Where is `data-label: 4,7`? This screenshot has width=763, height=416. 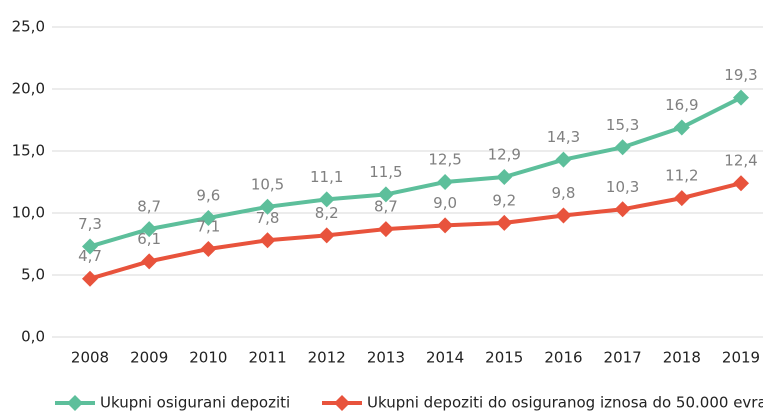
data-label: 4,7 is located at coordinates (90, 256).